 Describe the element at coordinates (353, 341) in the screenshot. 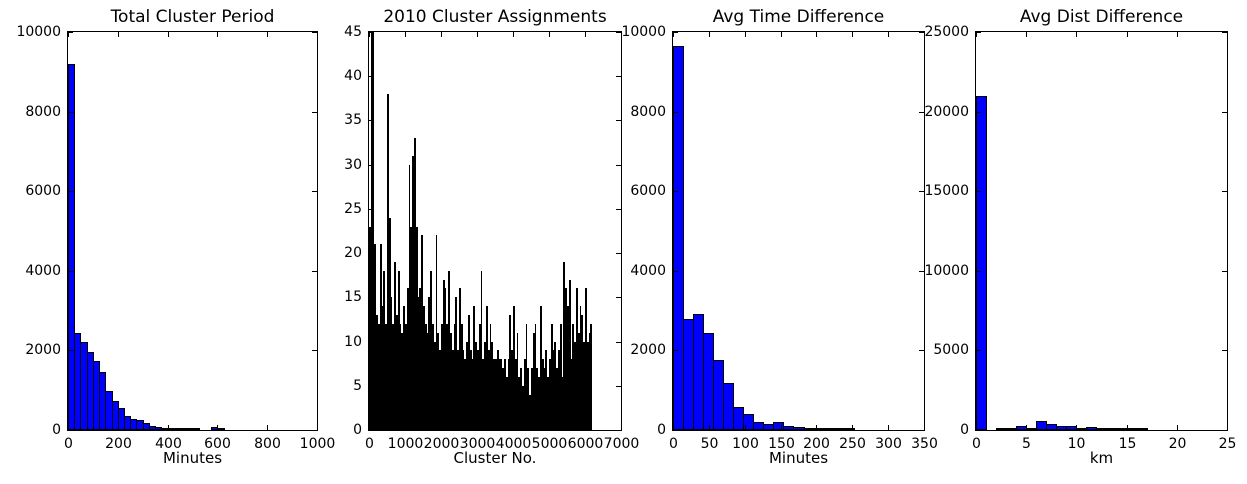

I see `y-tick-label: 10` at that location.